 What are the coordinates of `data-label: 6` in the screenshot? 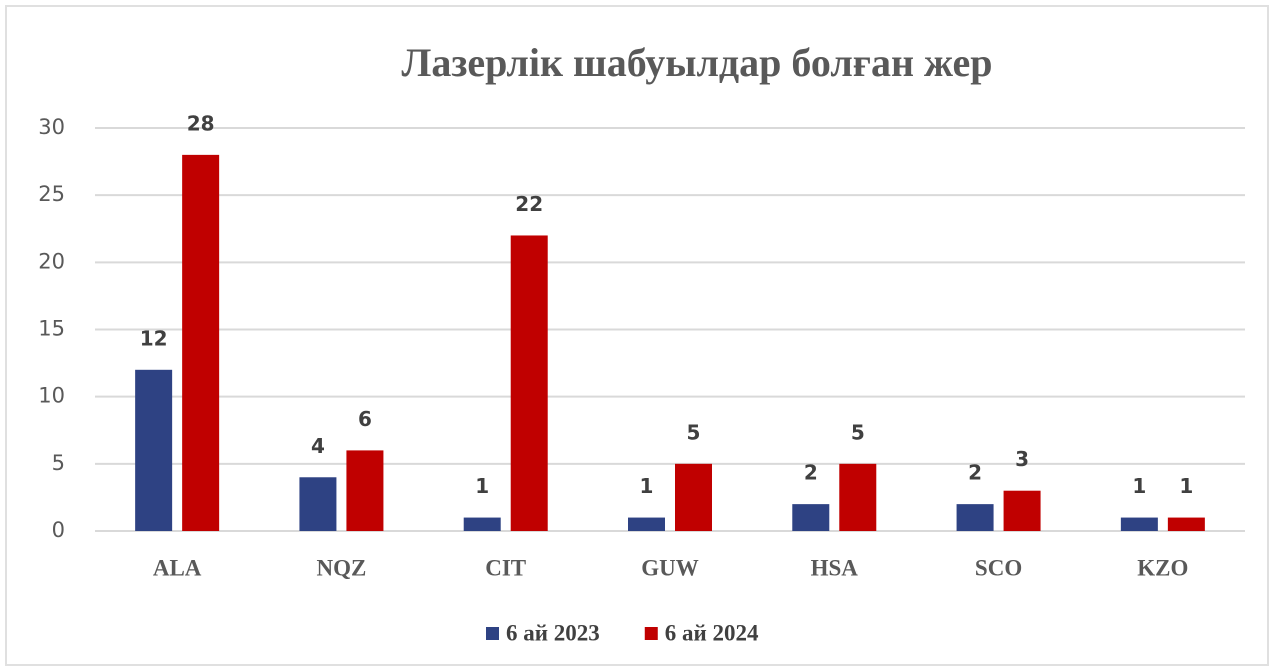 It's located at (365, 419).